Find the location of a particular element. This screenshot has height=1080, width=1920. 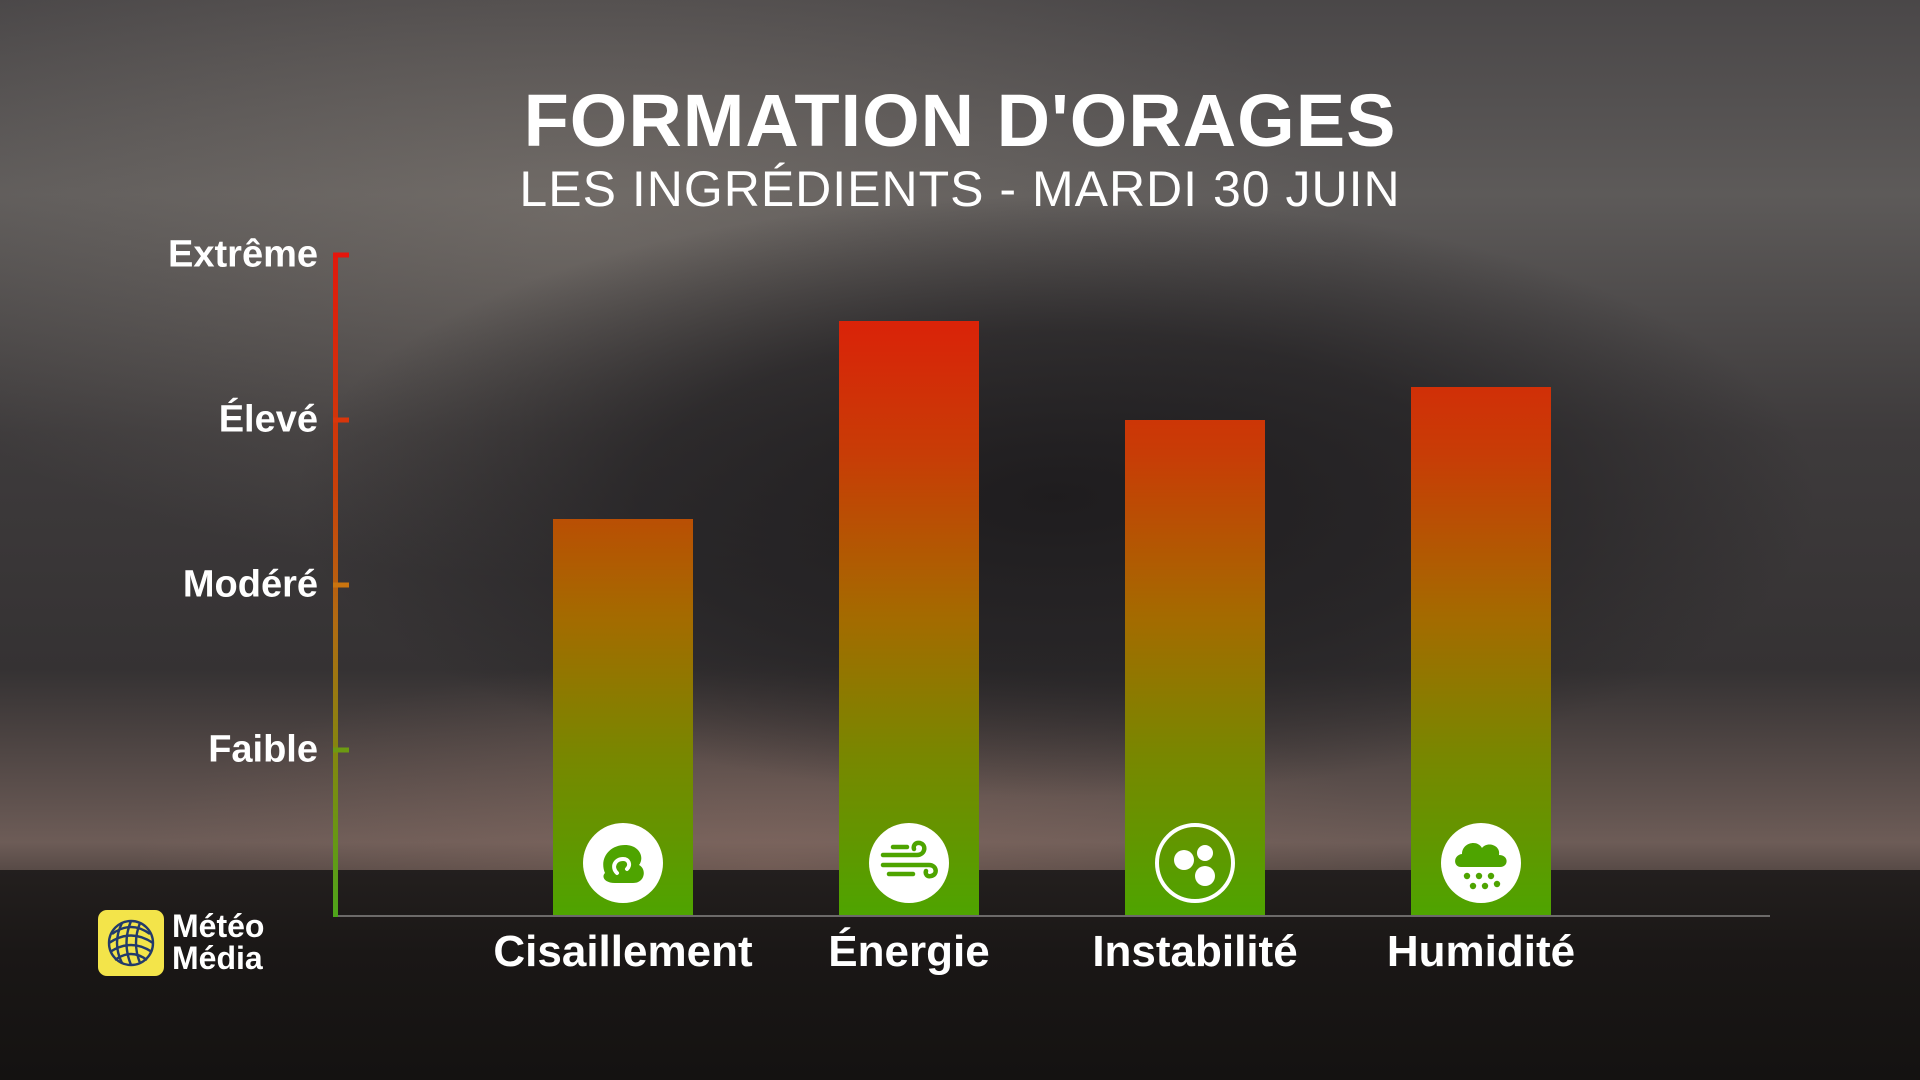

bar-humidité is located at coordinates (1481, 651).